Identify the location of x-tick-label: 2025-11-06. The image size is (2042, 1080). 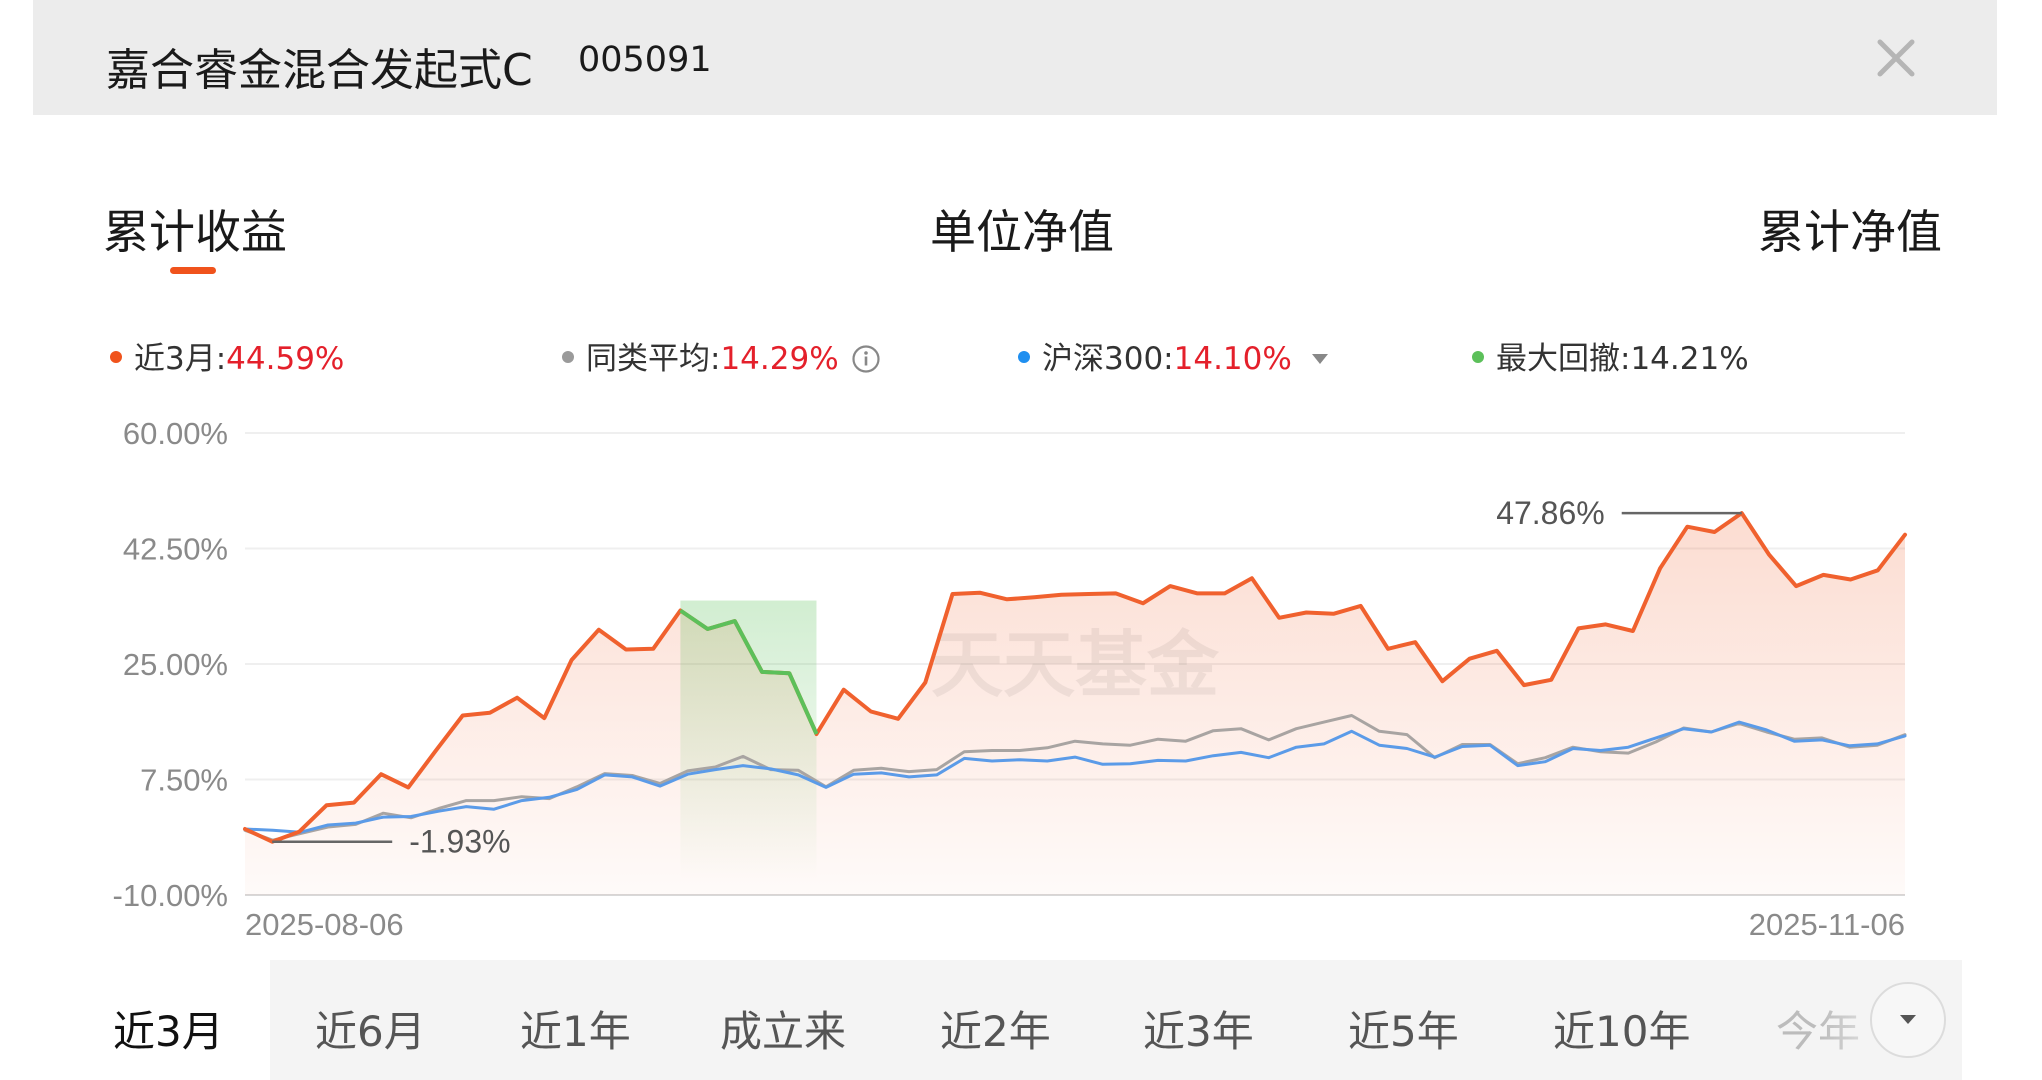
(1827, 923).